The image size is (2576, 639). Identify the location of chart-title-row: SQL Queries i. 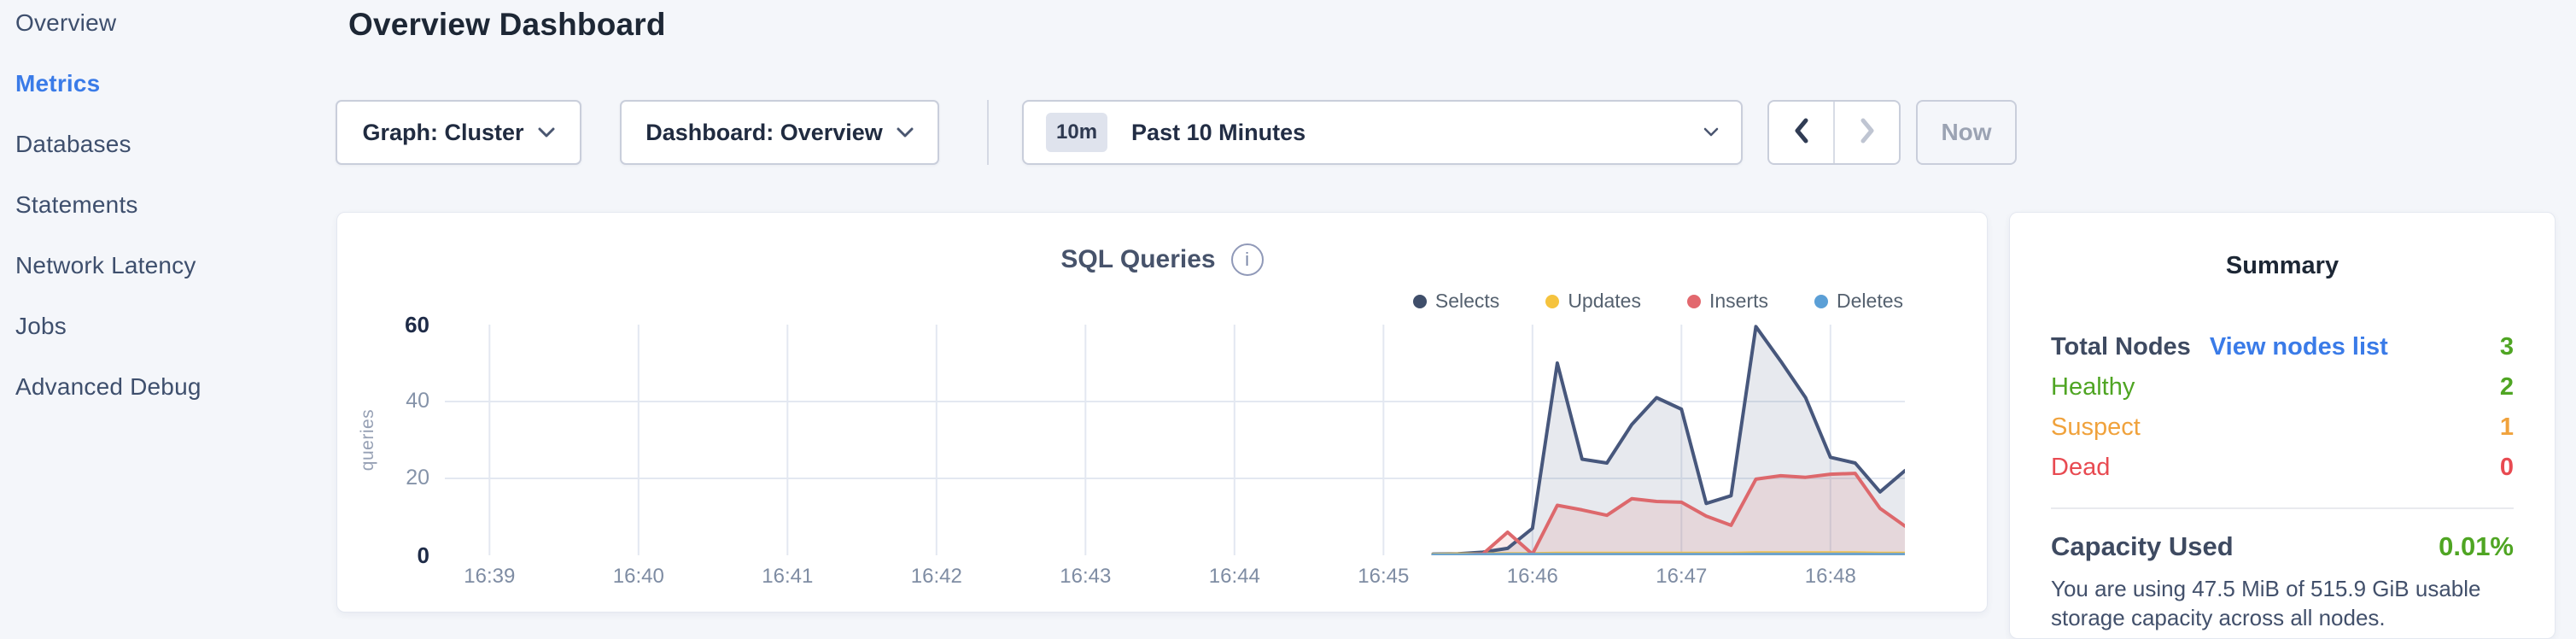
(1162, 259).